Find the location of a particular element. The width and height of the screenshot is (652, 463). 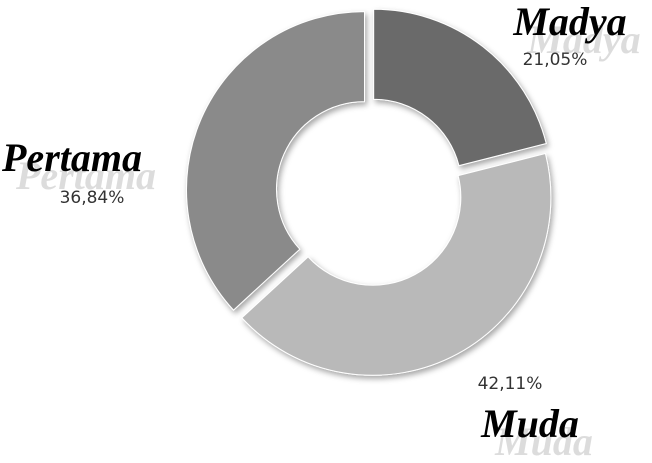

value-label: 42,11% is located at coordinates (510, 384).